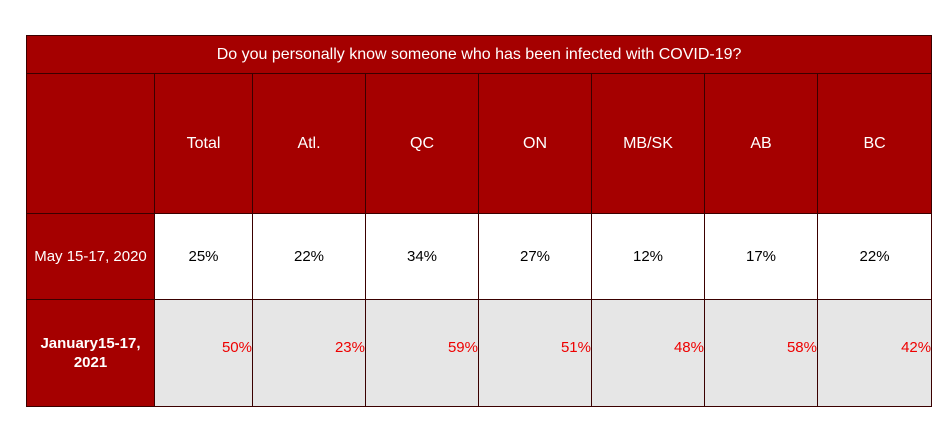 The width and height of the screenshot is (943, 424). Describe the element at coordinates (422, 256) in the screenshot. I see `cell-may-qc: 34%` at that location.